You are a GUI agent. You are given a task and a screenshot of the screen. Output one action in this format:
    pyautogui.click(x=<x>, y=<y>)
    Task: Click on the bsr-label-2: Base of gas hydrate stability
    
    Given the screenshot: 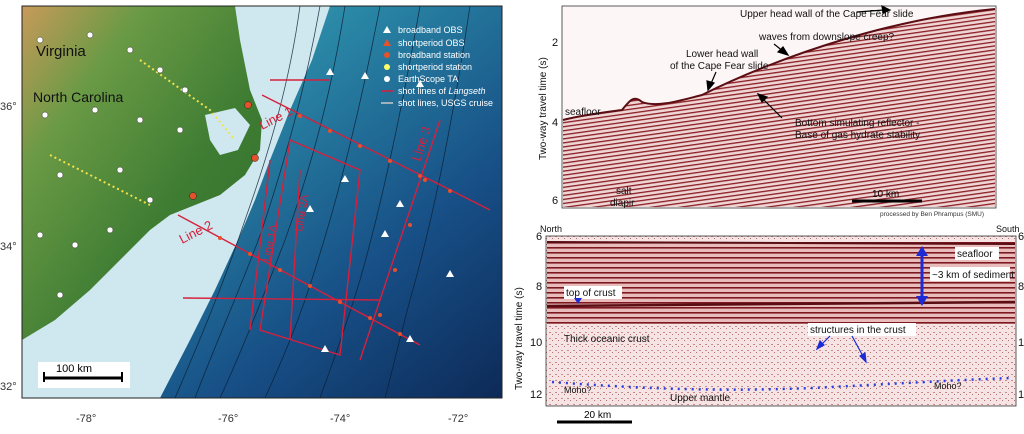 What is the action you would take?
    pyautogui.click(x=857, y=135)
    